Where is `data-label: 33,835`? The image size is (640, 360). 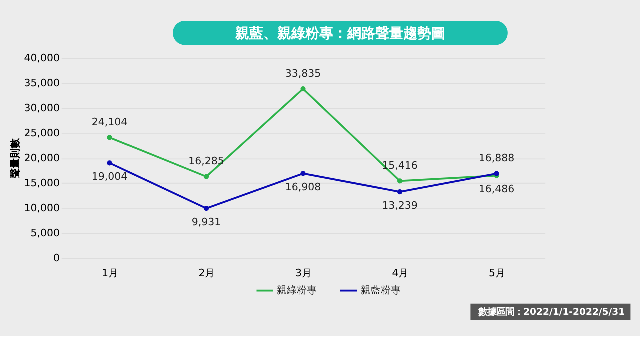 data-label: 33,835 is located at coordinates (303, 74).